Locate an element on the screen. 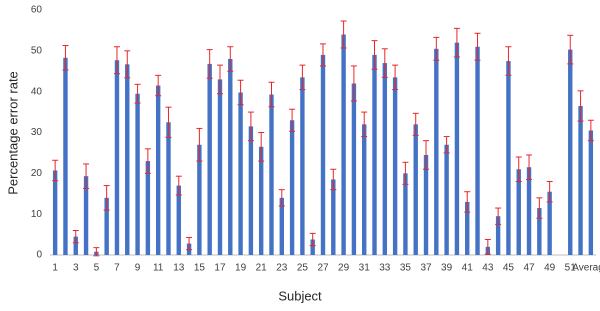 This screenshot has height=311, width=600. x-tick-label: 39 is located at coordinates (447, 268).